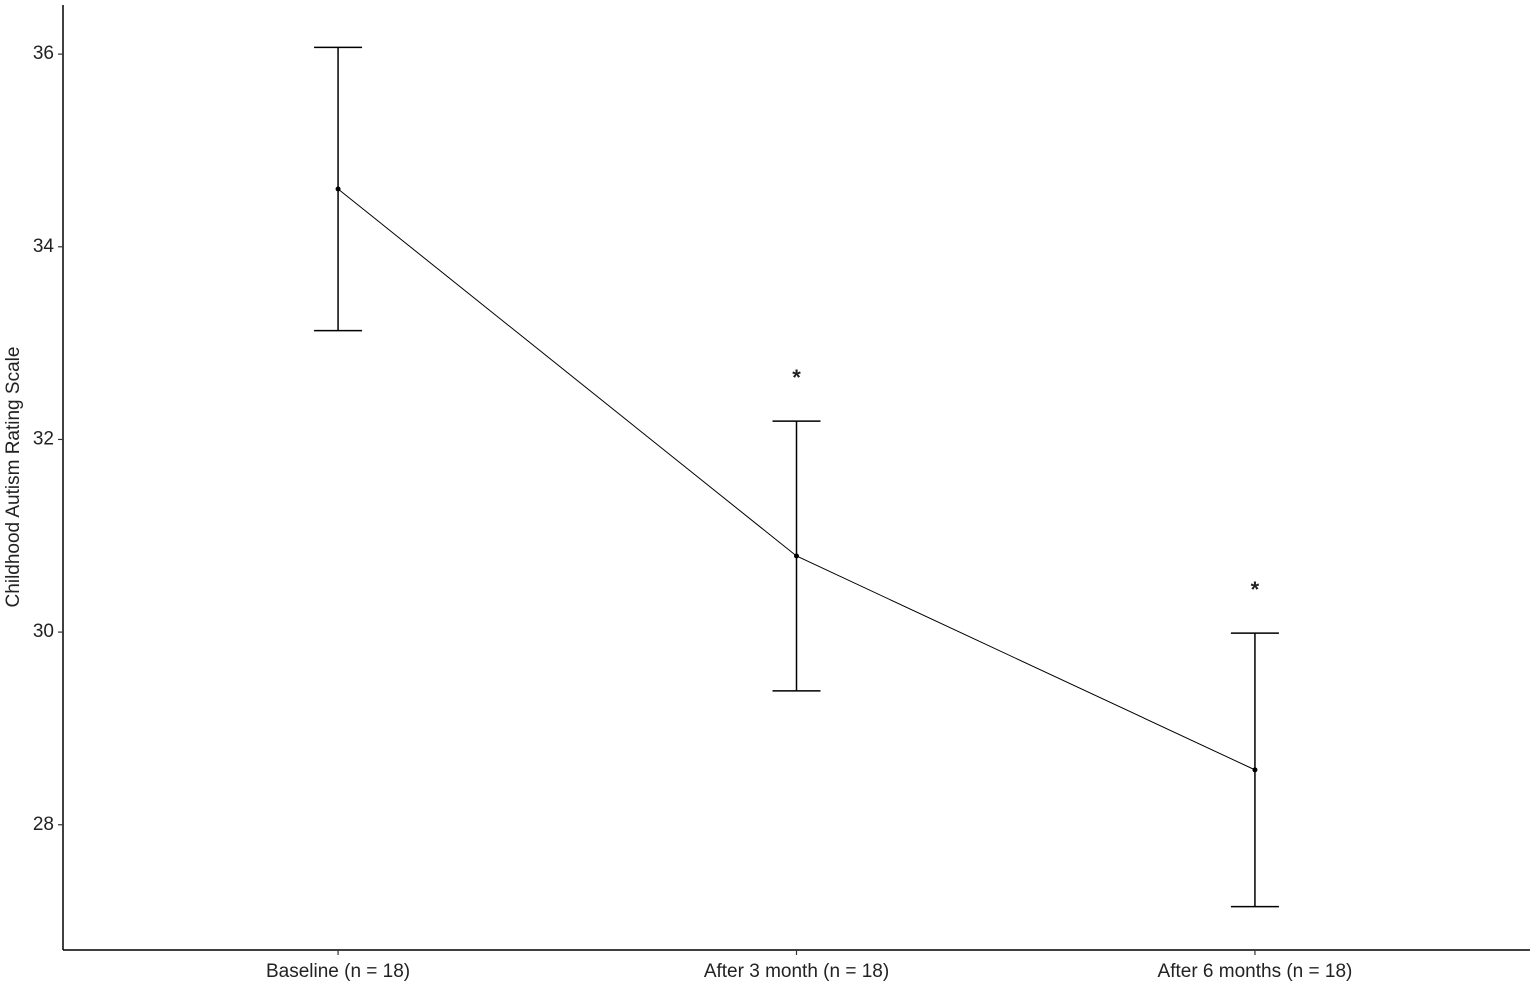 This screenshot has height=986, width=1535. What do you see at coordinates (338, 971) in the screenshot?
I see `x-tick-label: Baseline (n = 18)` at bounding box center [338, 971].